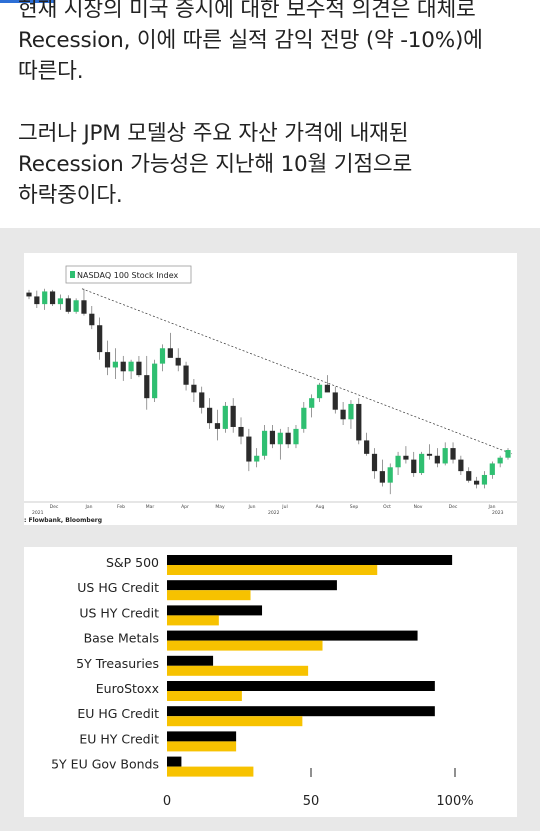 This screenshot has height=831, width=540. What do you see at coordinates (127, 688) in the screenshot?
I see `bar-category-label: EuroStoxx` at bounding box center [127, 688].